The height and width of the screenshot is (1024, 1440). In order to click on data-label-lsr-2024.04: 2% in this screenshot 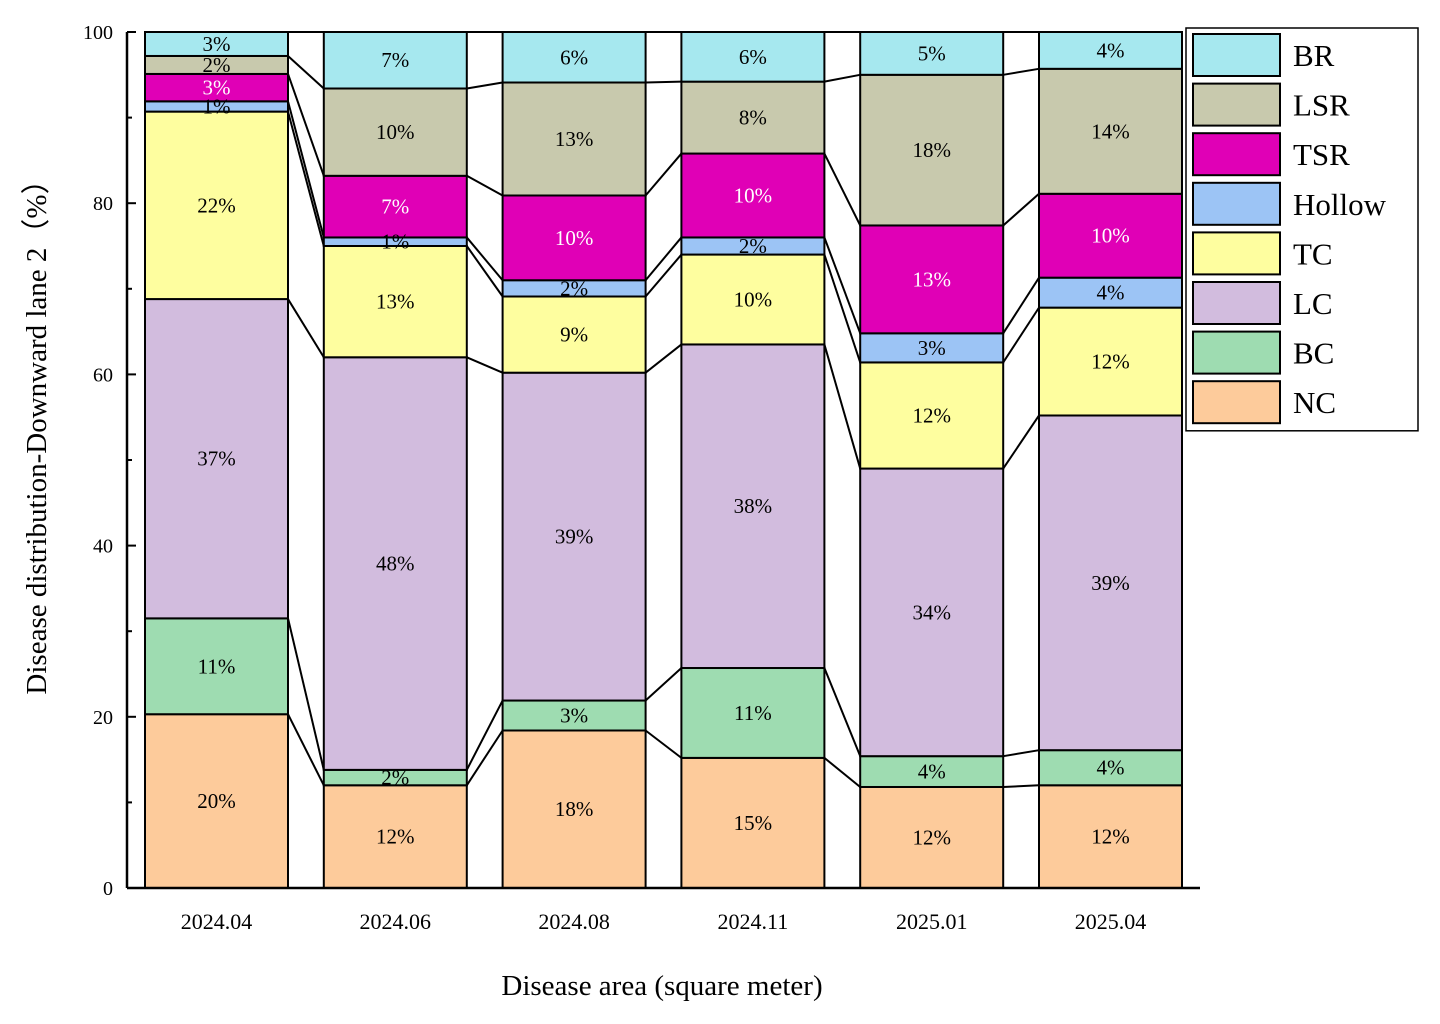, I will do `click(217, 65)`.